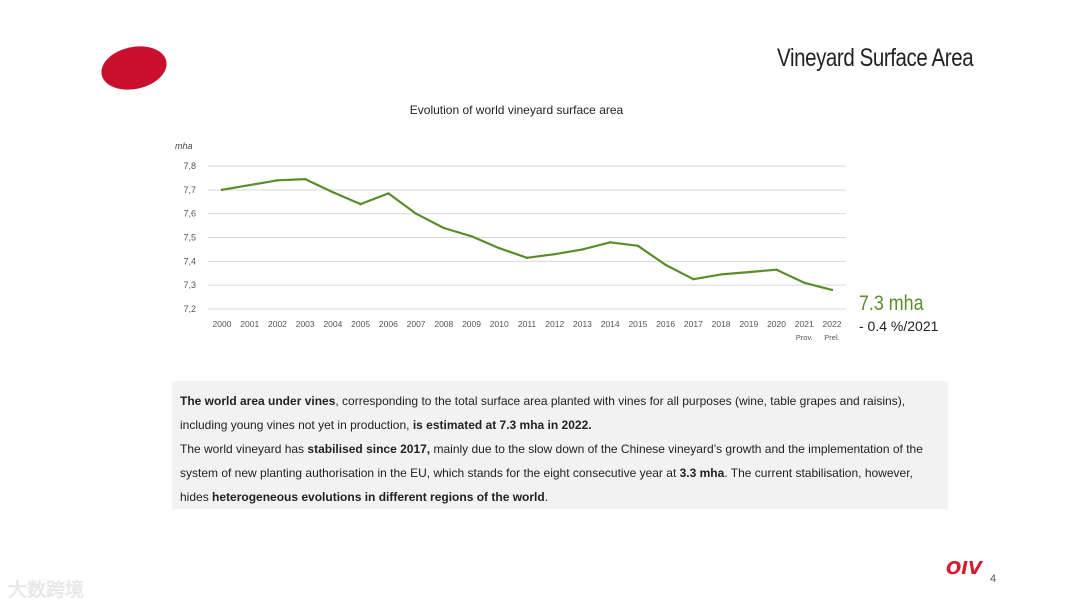 The width and height of the screenshot is (1080, 608). What do you see at coordinates (804, 324) in the screenshot?
I see `x-tick-label: 2021` at bounding box center [804, 324].